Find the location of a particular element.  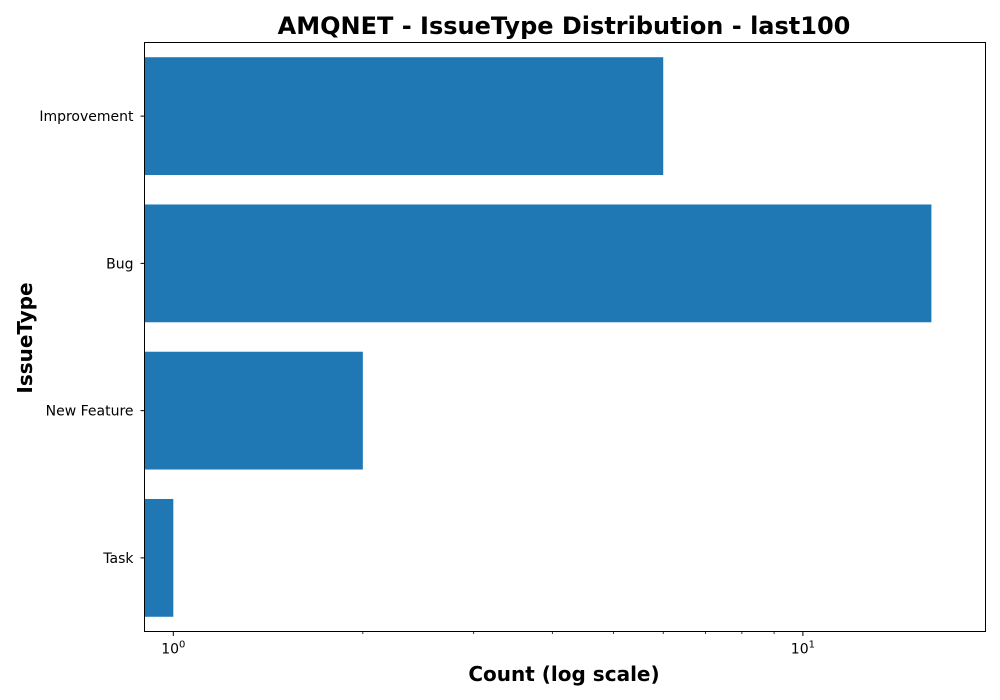

y-axis-label: IssueType is located at coordinates (25, 337).